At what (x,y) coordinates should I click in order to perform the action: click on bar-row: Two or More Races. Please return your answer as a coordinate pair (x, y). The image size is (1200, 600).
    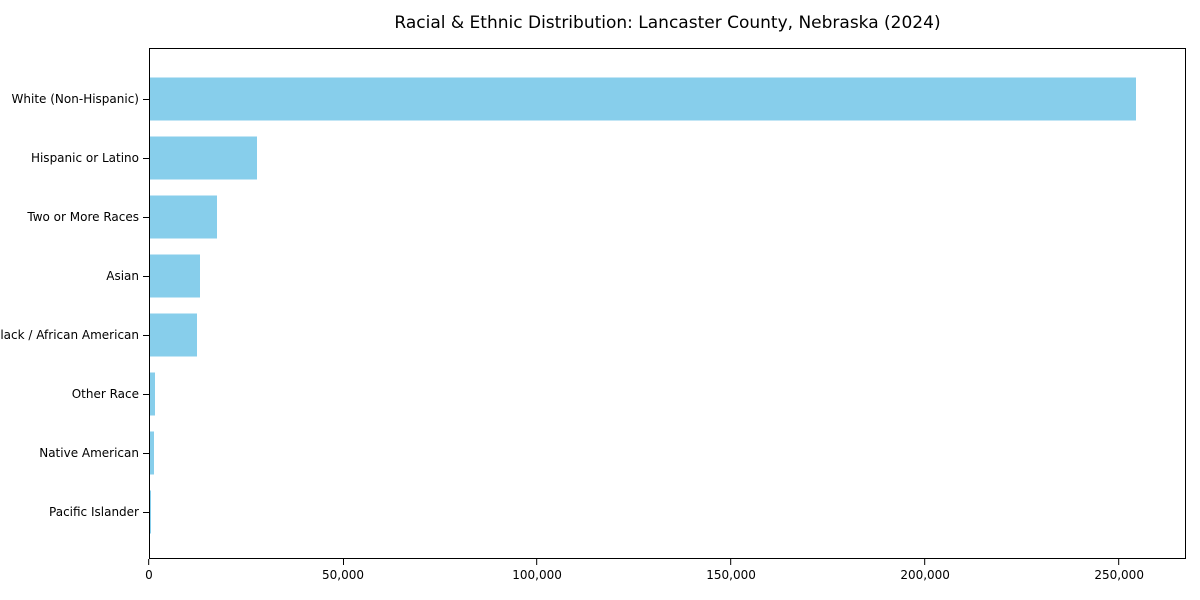
    Looking at the image, I should click on (606, 216).